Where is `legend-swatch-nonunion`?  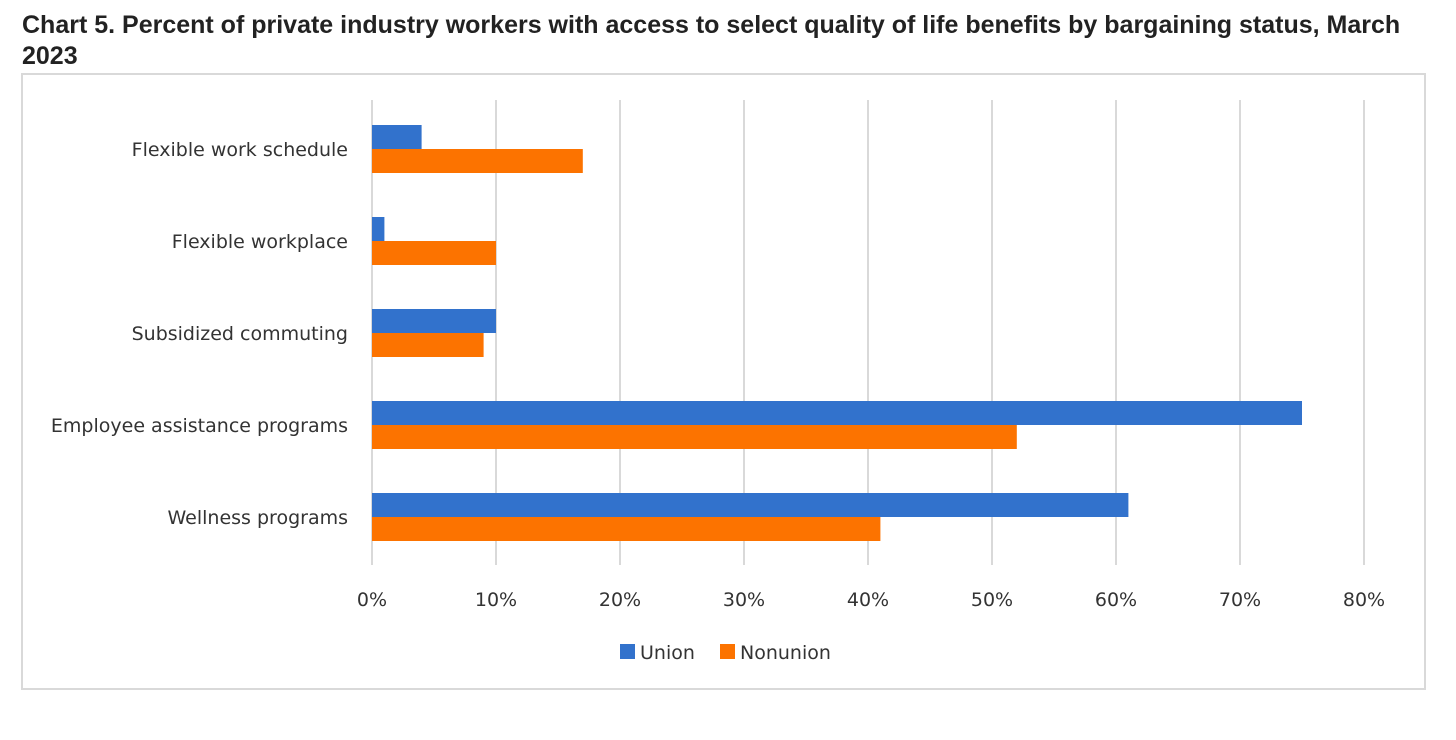 legend-swatch-nonunion is located at coordinates (727, 651).